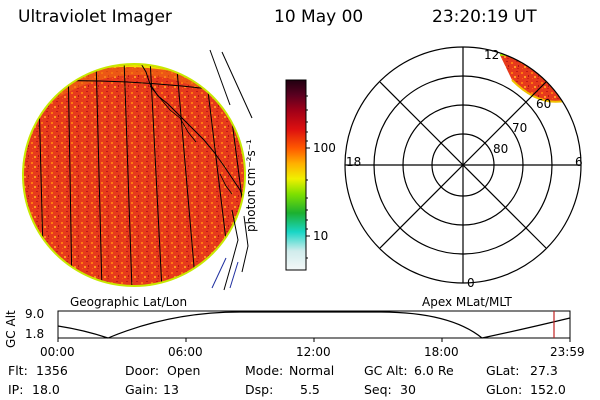  I want to click on gain-value: 13, so click(171, 389).